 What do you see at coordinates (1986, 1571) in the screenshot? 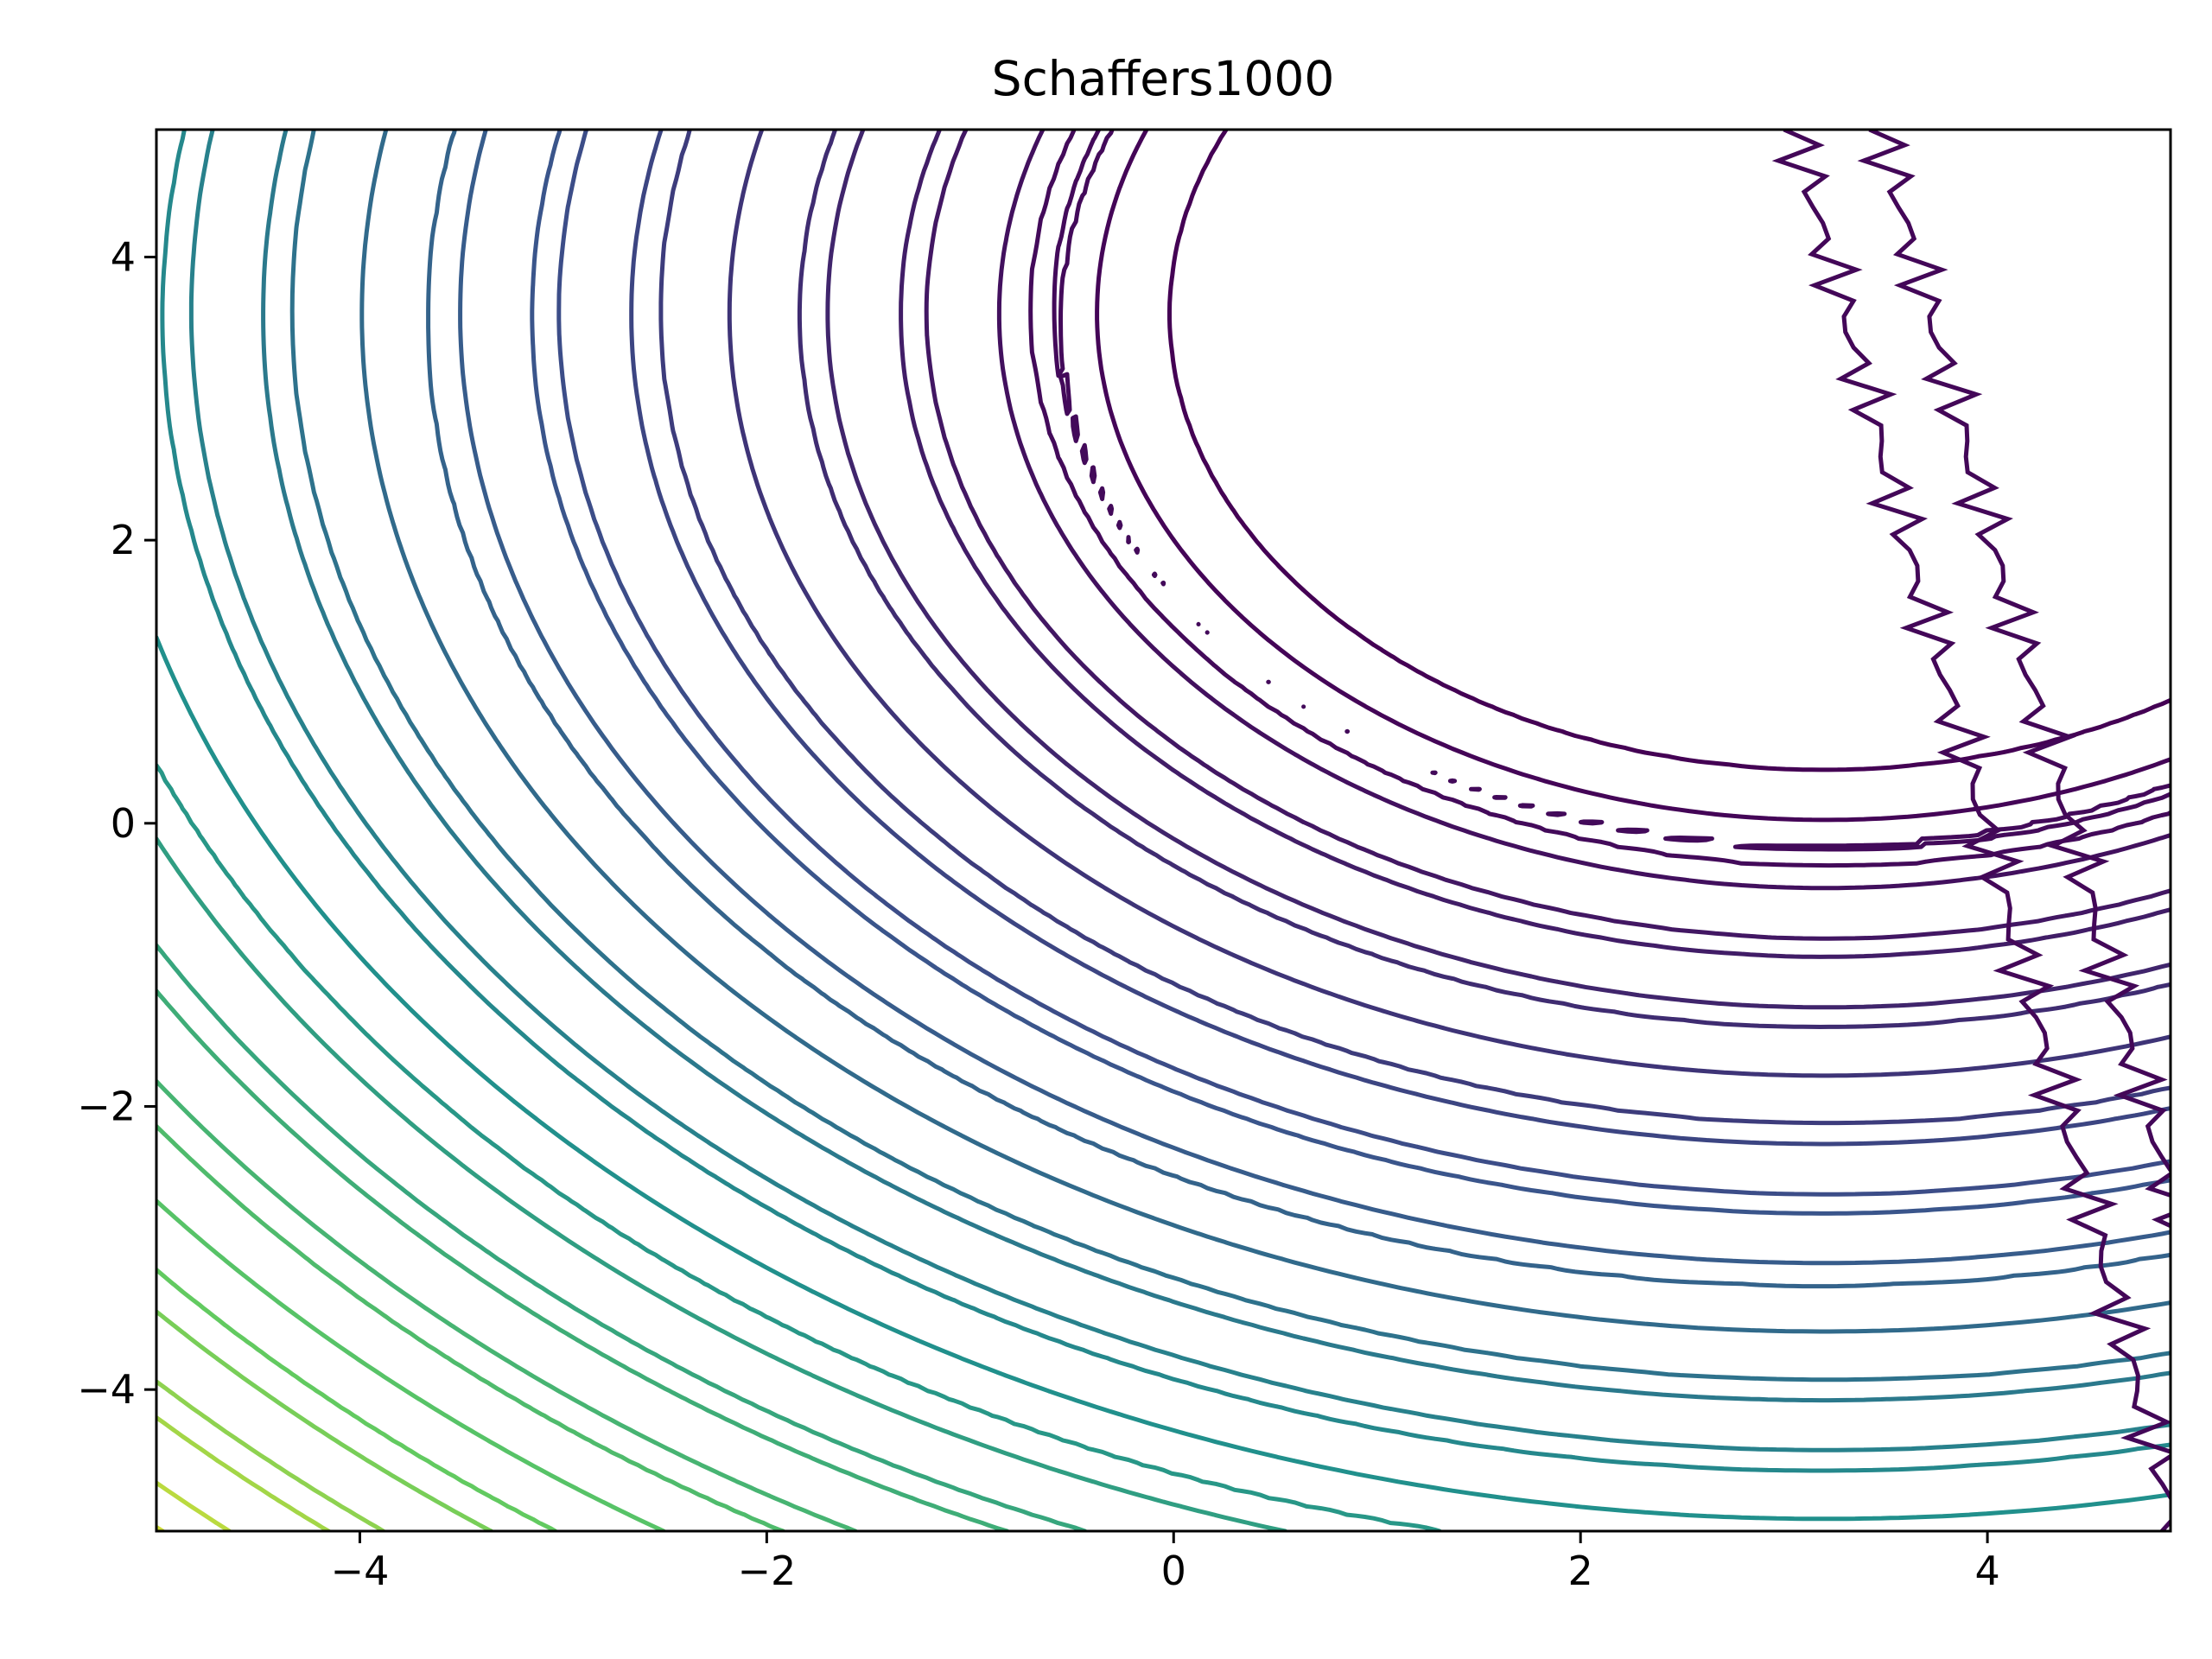
I see `x-tick-label: 4` at bounding box center [1986, 1571].